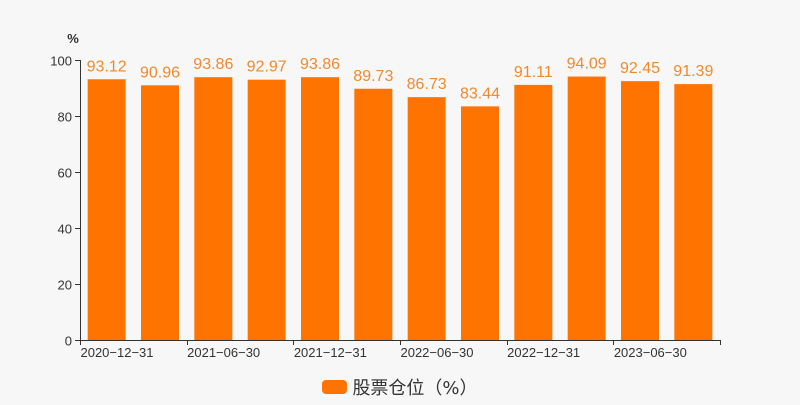 This screenshot has height=405, width=800. What do you see at coordinates (73, 38) in the screenshot?
I see `y-axis-unit-label: %` at bounding box center [73, 38].